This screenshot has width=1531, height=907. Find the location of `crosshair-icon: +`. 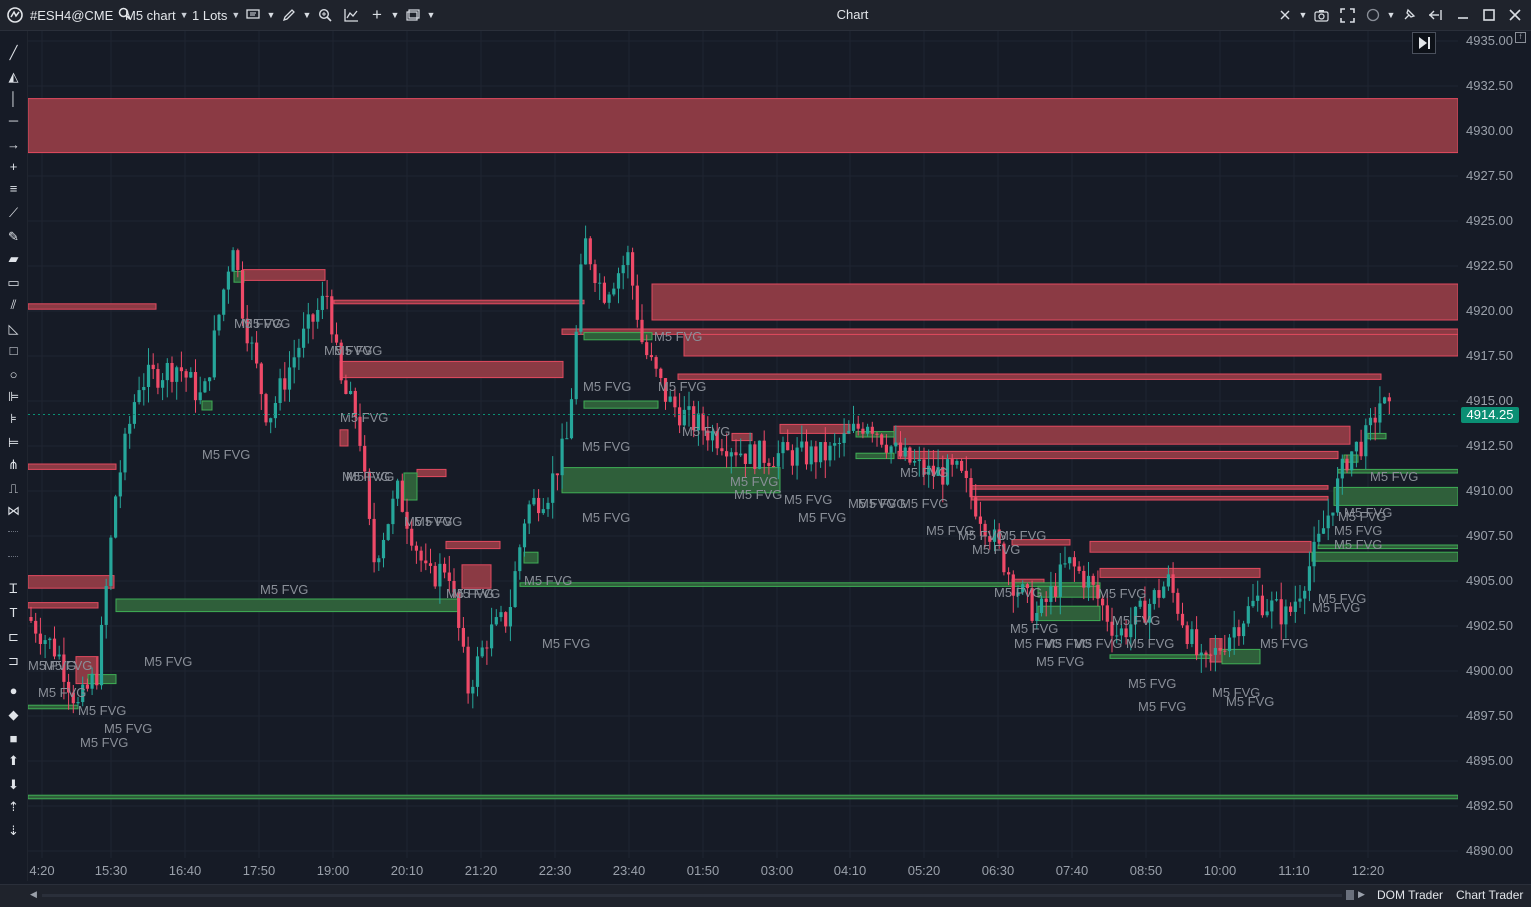

crosshair-icon: + is located at coordinates (13, 166).